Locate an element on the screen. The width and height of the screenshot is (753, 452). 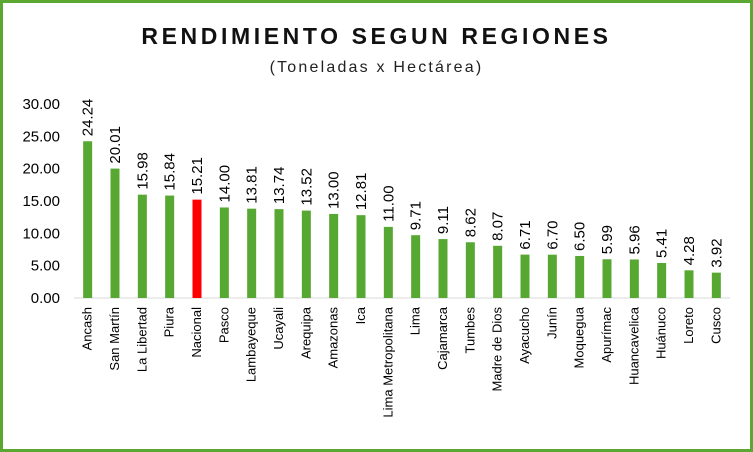
category-label: Lima Metropolitana is located at coordinates (387, 361).